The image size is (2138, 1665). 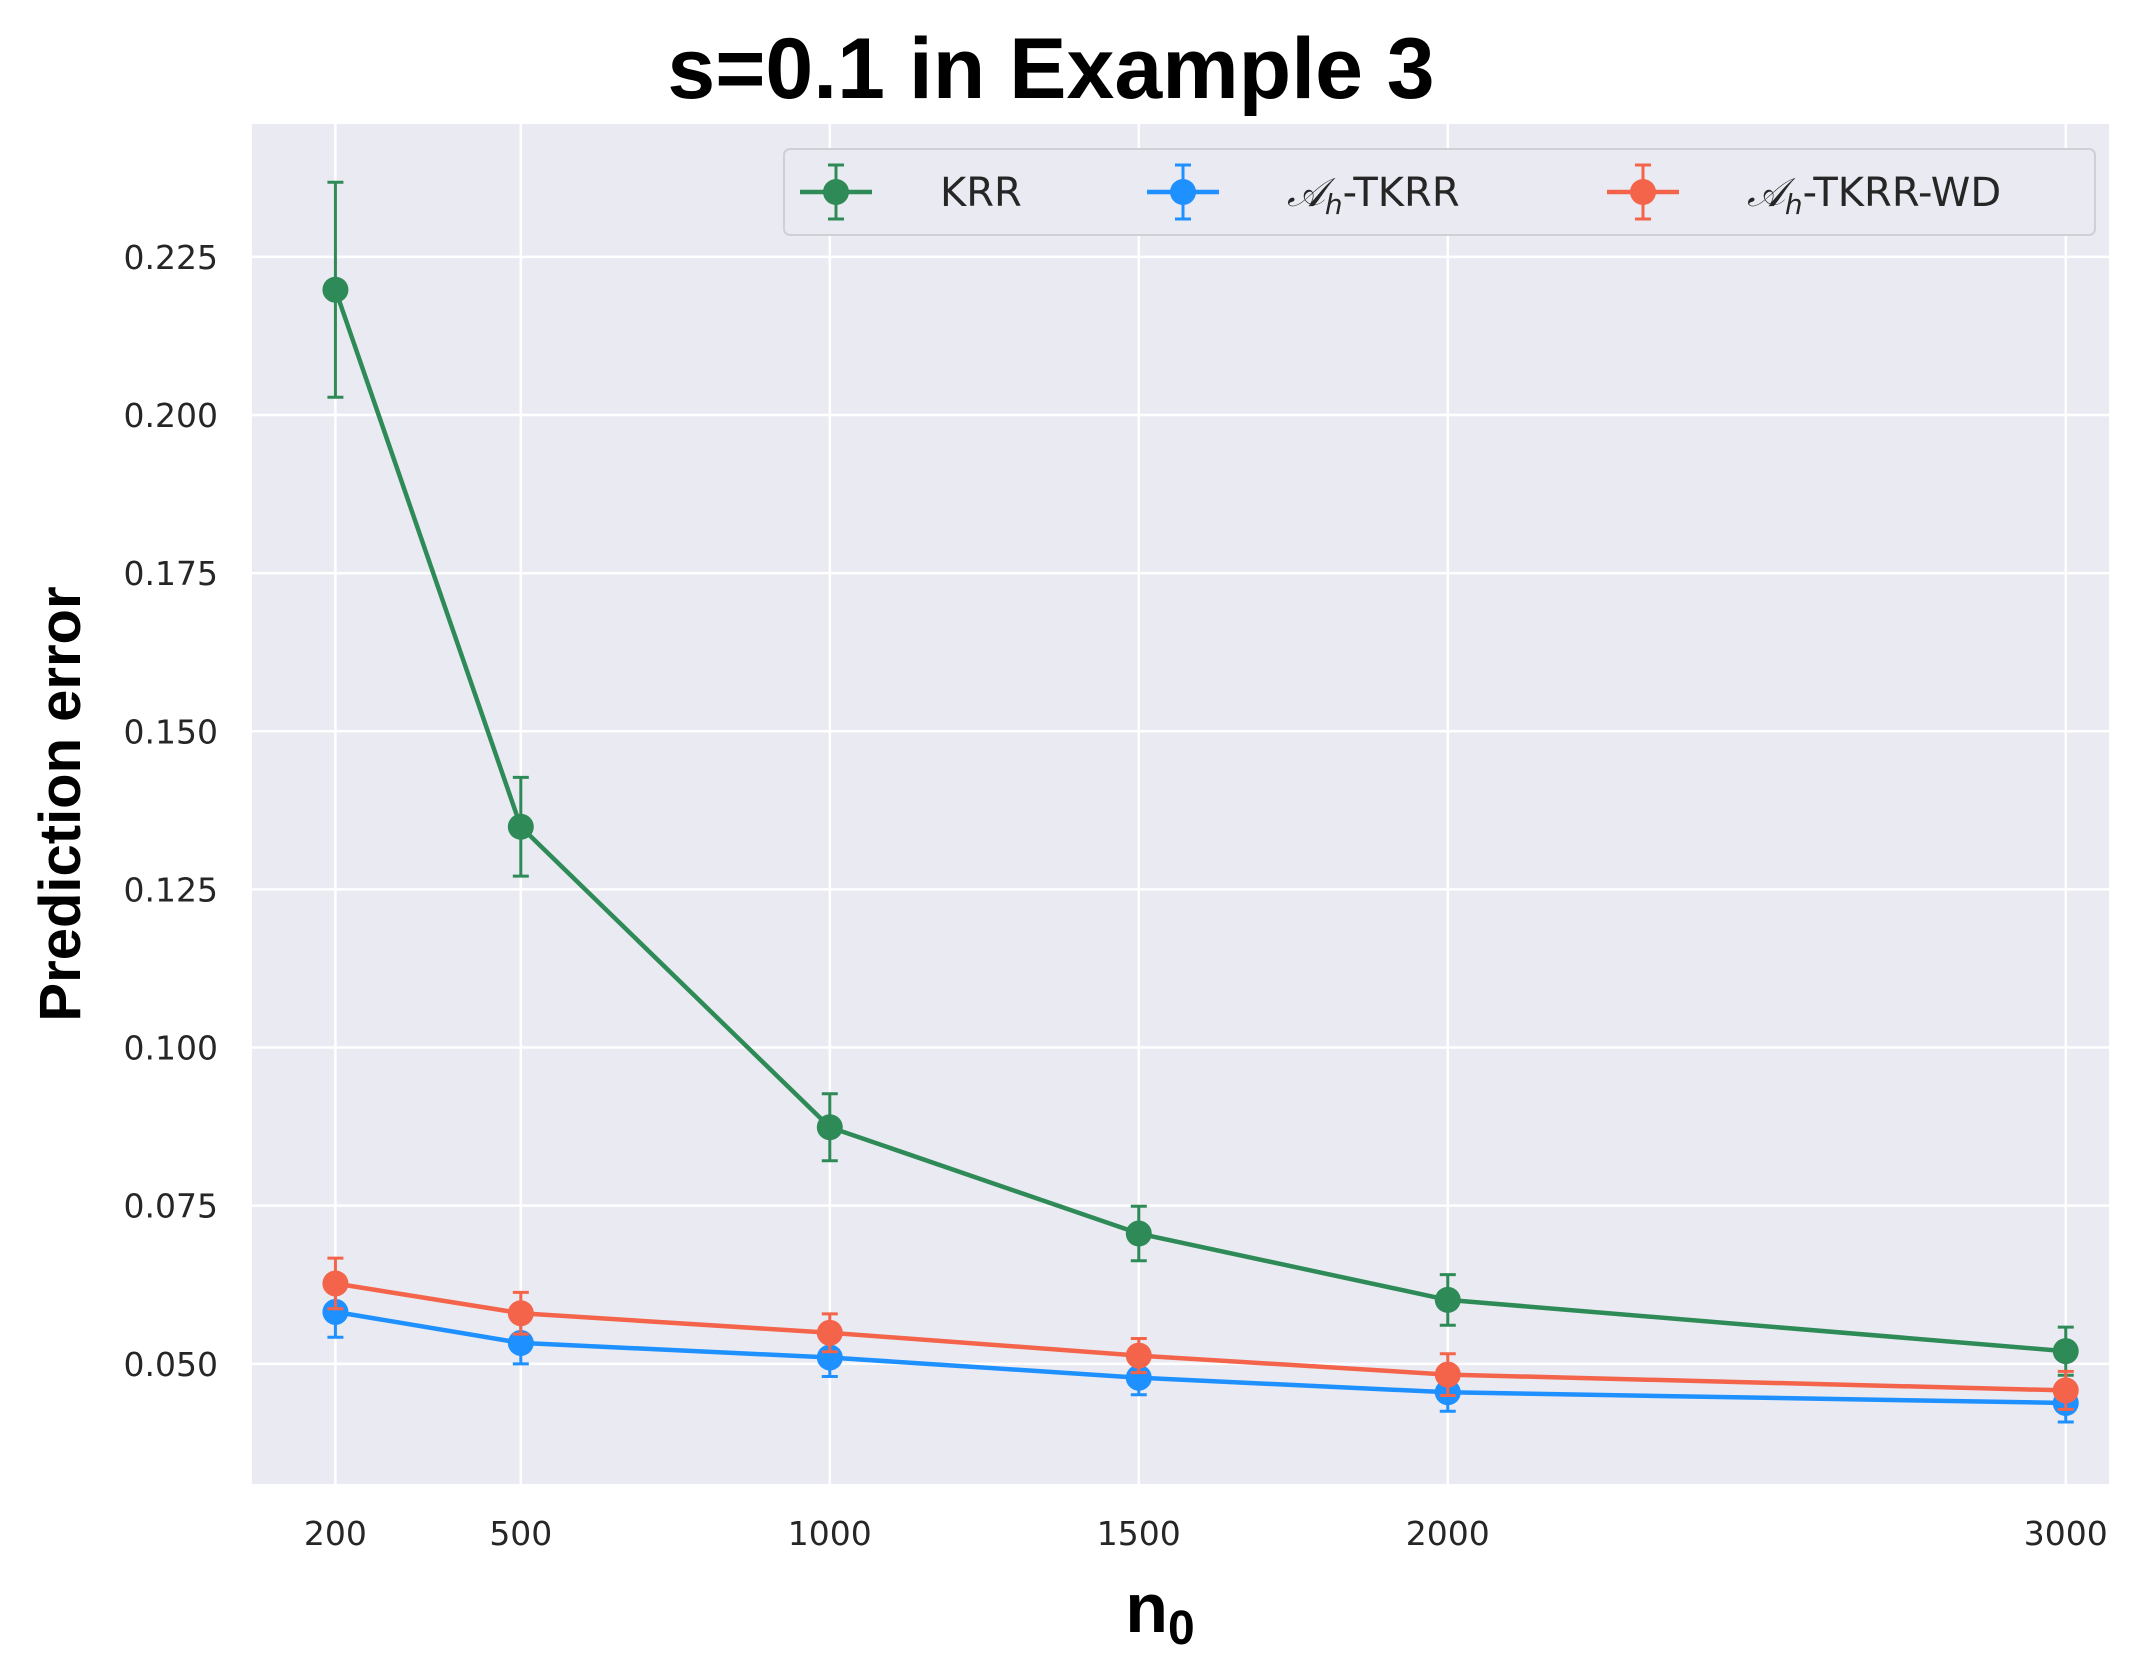 What do you see at coordinates (335, 1533) in the screenshot?
I see `x-tick-label-0: 200` at bounding box center [335, 1533].